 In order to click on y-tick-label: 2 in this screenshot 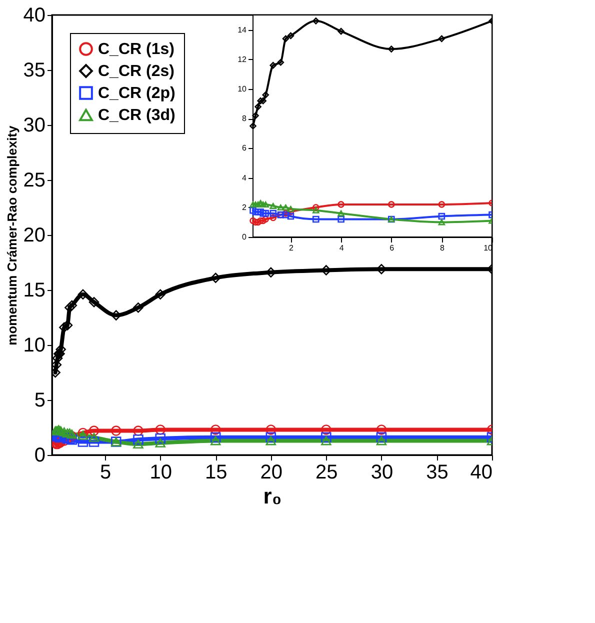, I will do `click(245, 207)`.